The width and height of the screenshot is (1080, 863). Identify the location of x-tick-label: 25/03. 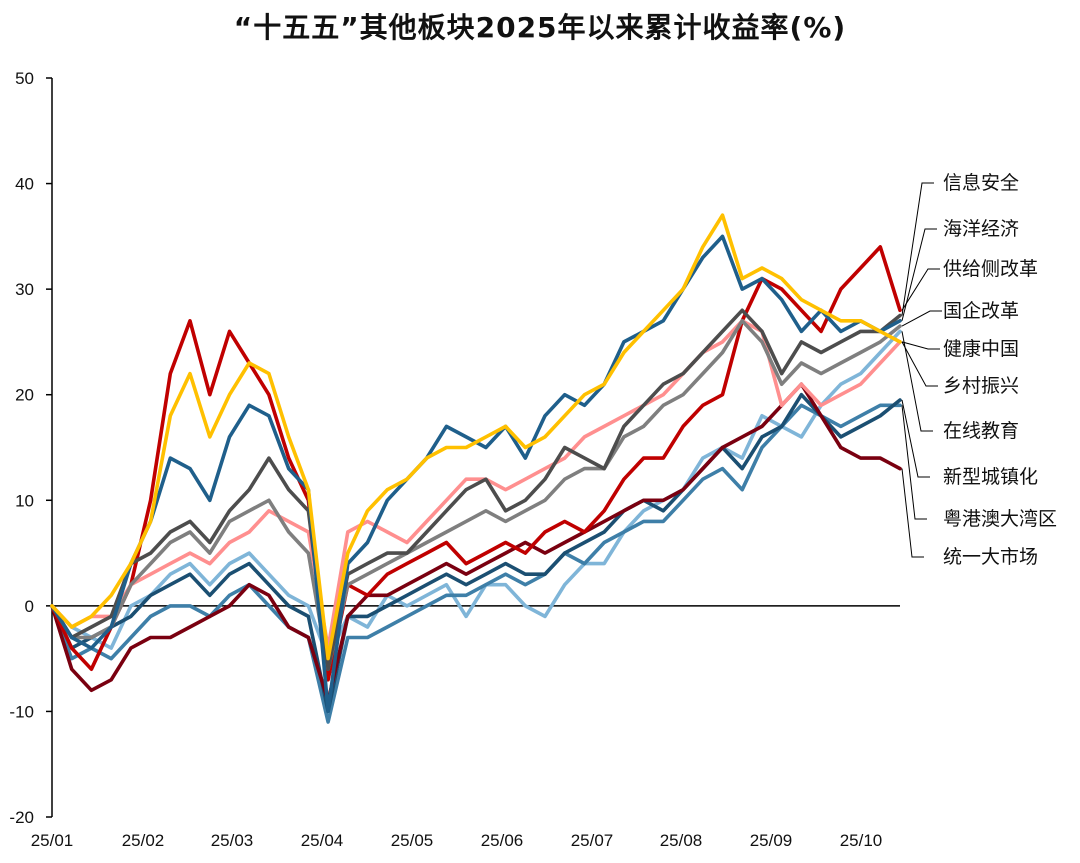
(232, 840).